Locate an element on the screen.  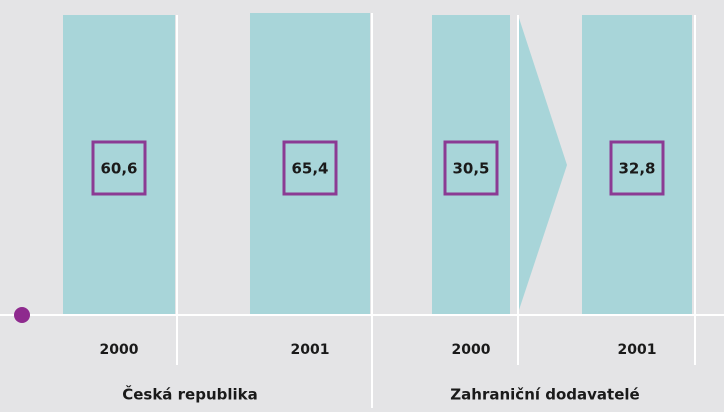
dot is located at coordinates (22, 315).